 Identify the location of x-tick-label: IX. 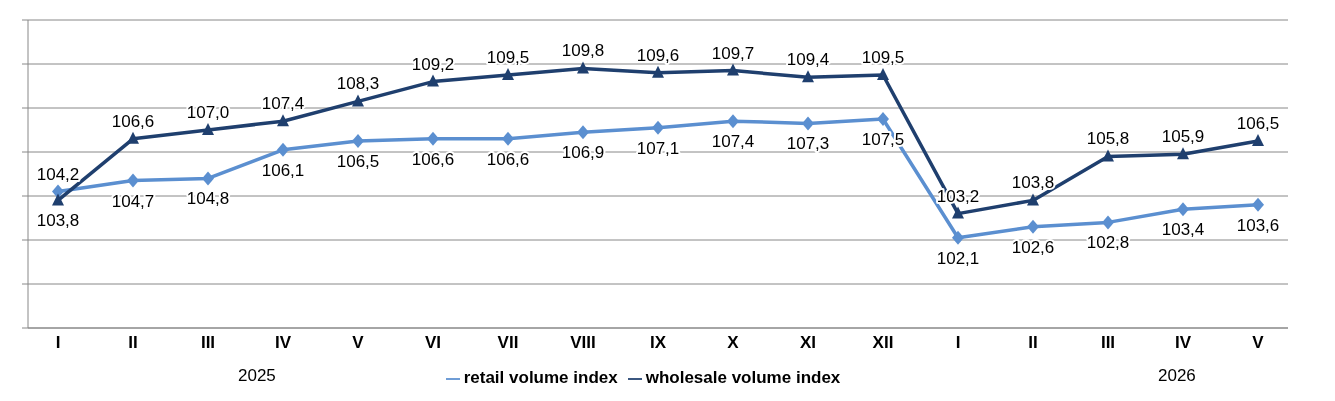
(658, 343).